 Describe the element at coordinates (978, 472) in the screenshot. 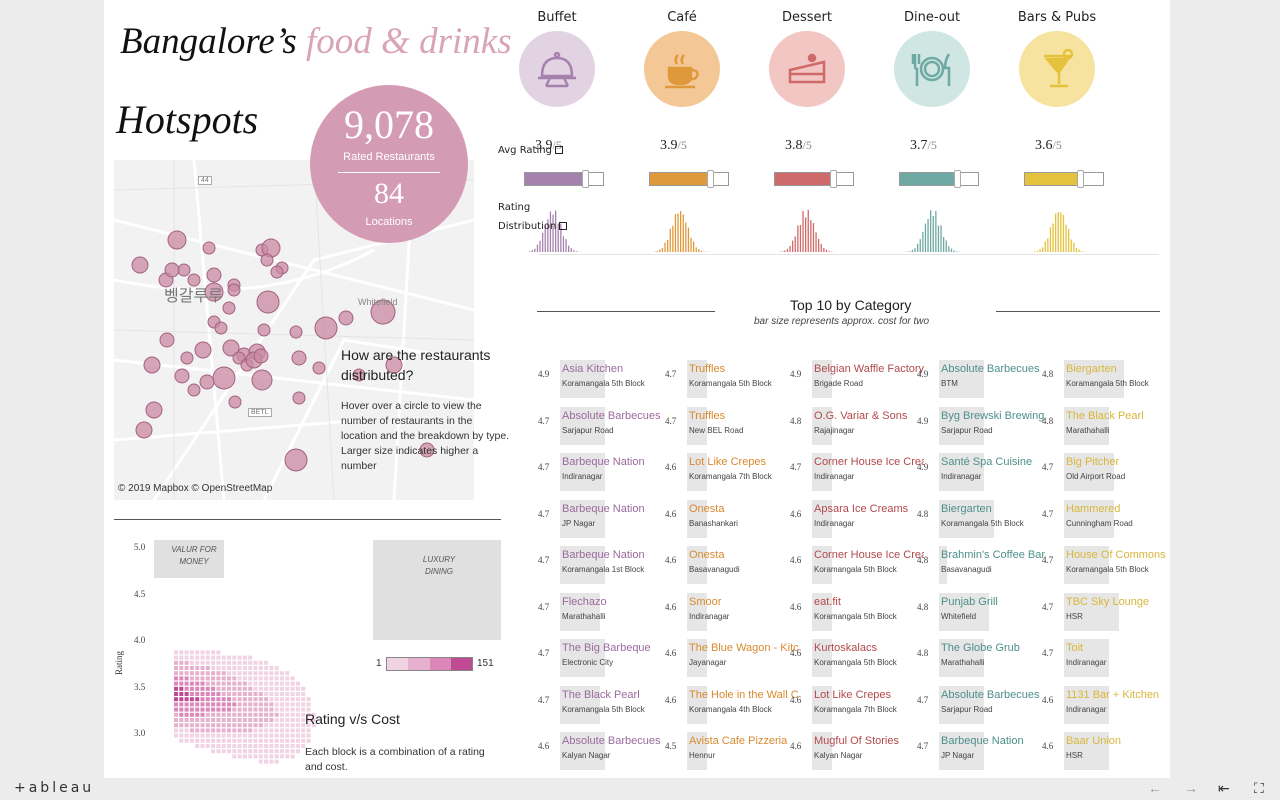

I see `top10-item: 4.9 Santé Spa Cuisine Indiranagar` at that location.